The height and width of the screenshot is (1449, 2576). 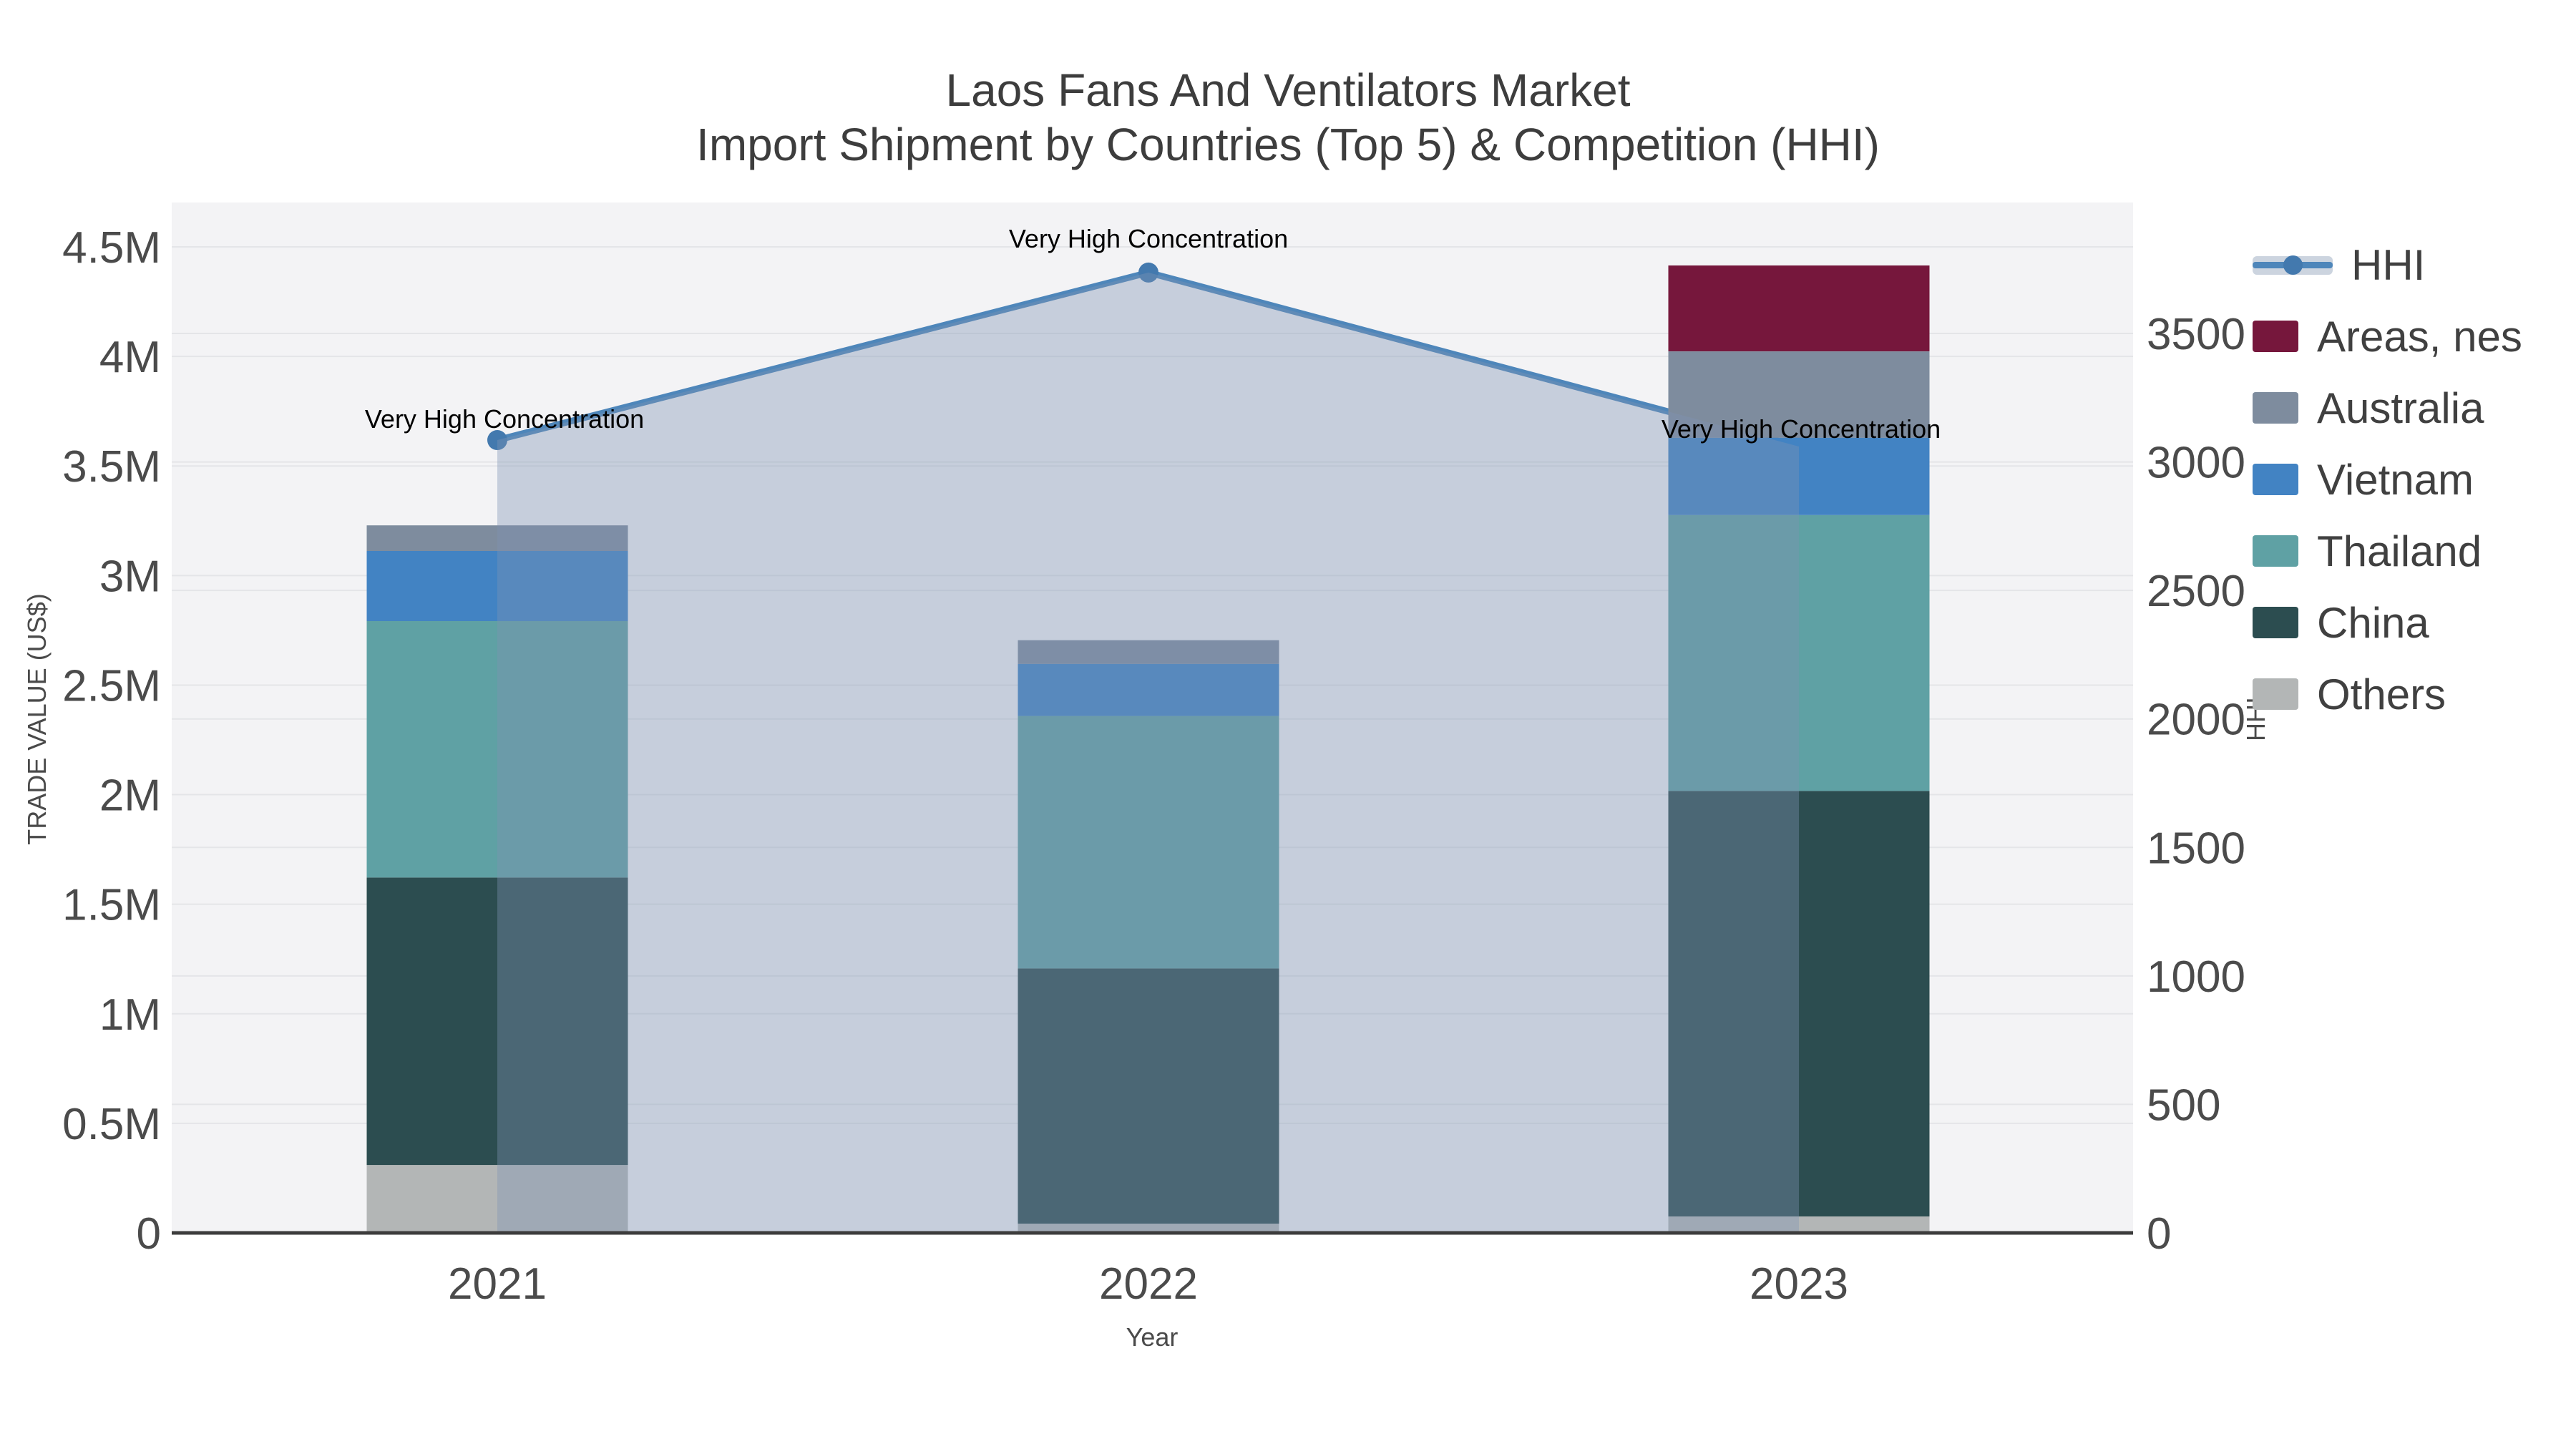 I want to click on bar-segment-australia-2023, so click(x=1799, y=394).